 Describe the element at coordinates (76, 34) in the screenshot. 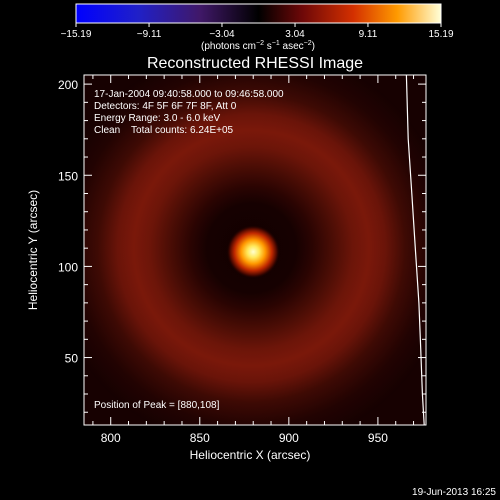

I see `colorbar-tick-label: −15.19` at that location.